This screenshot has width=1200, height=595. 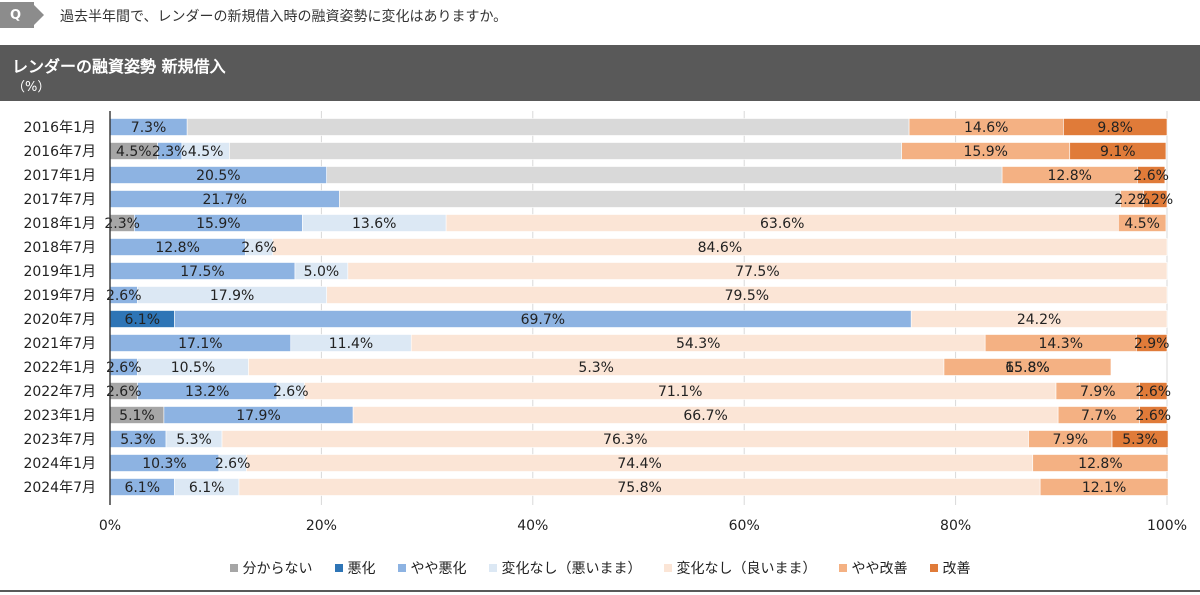 What do you see at coordinates (59, 392) in the screenshot?
I see `category-label: 2022年7月` at bounding box center [59, 392].